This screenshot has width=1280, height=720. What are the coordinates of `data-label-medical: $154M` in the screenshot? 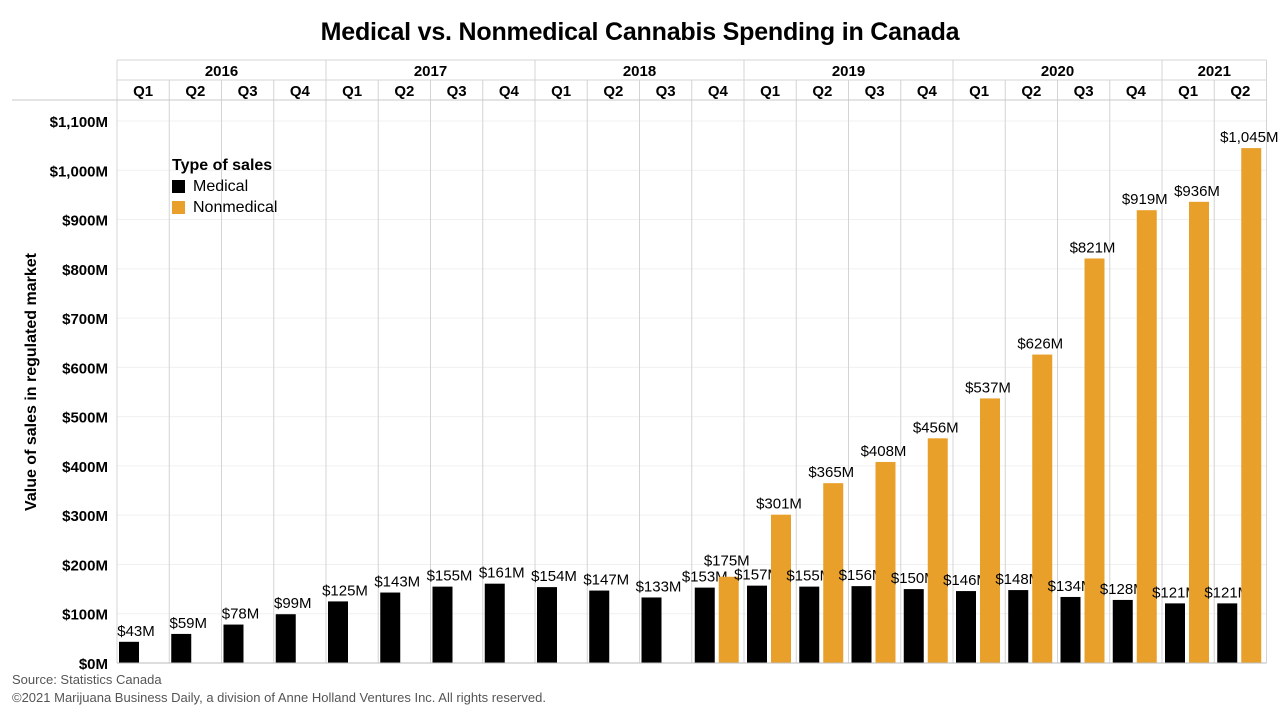 It's located at (554, 576).